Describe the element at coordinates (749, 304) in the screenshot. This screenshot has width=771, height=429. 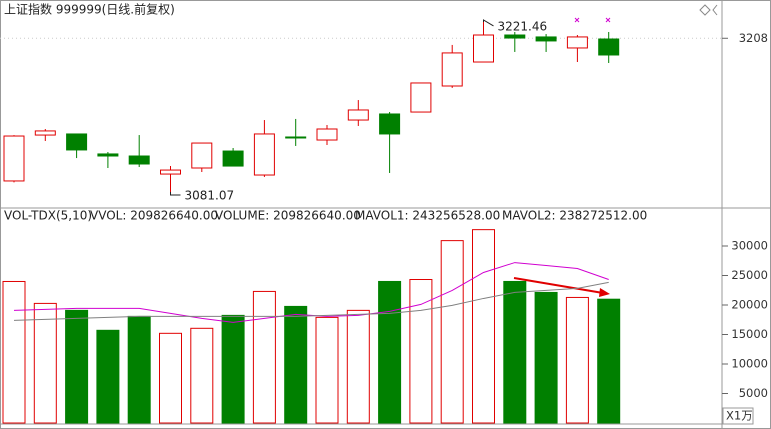
I see `y-tick-label: 20000` at that location.